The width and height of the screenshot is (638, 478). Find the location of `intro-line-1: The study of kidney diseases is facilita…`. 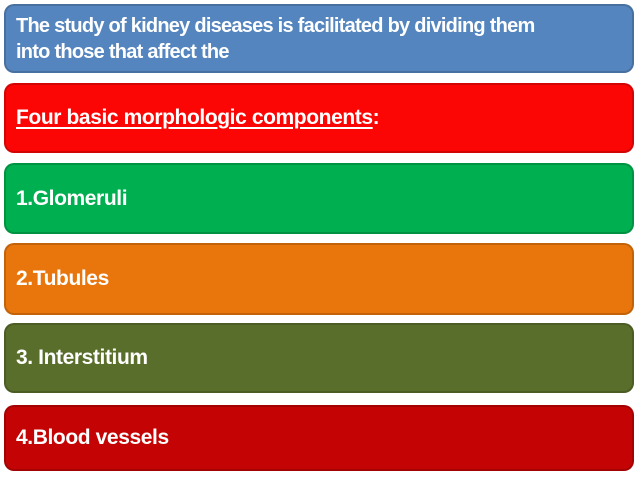

intro-line-1: The study of kidney diseases is facilita… is located at coordinates (275, 25).